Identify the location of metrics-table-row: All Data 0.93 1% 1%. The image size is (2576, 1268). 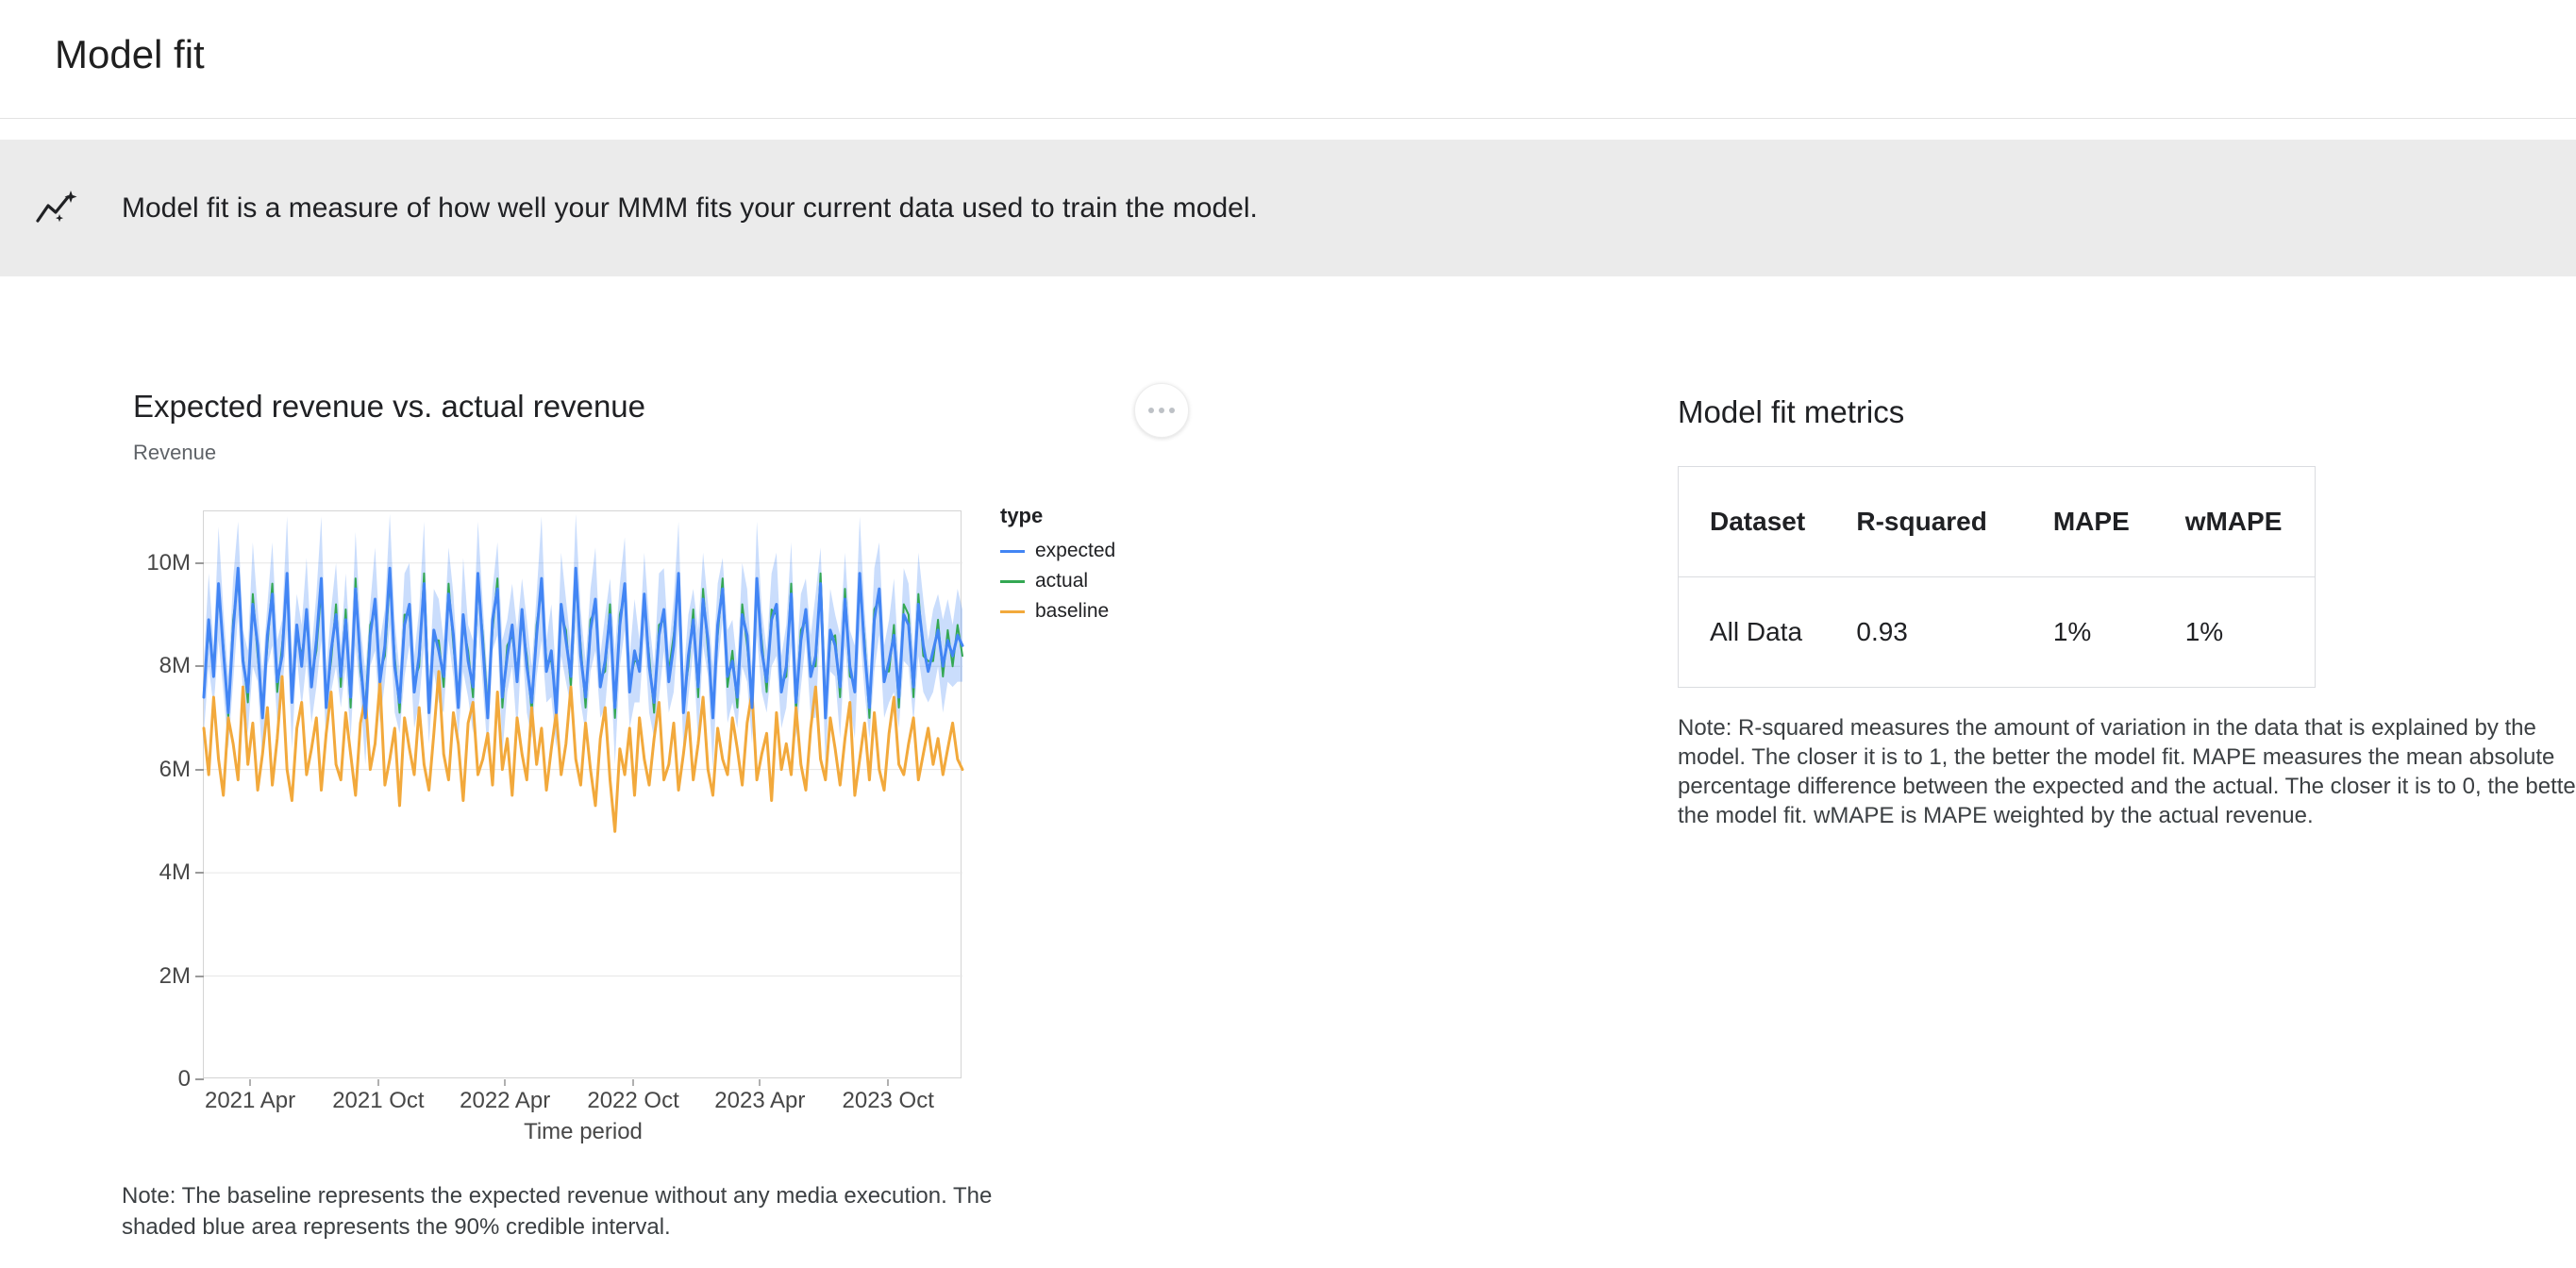
(1997, 632).